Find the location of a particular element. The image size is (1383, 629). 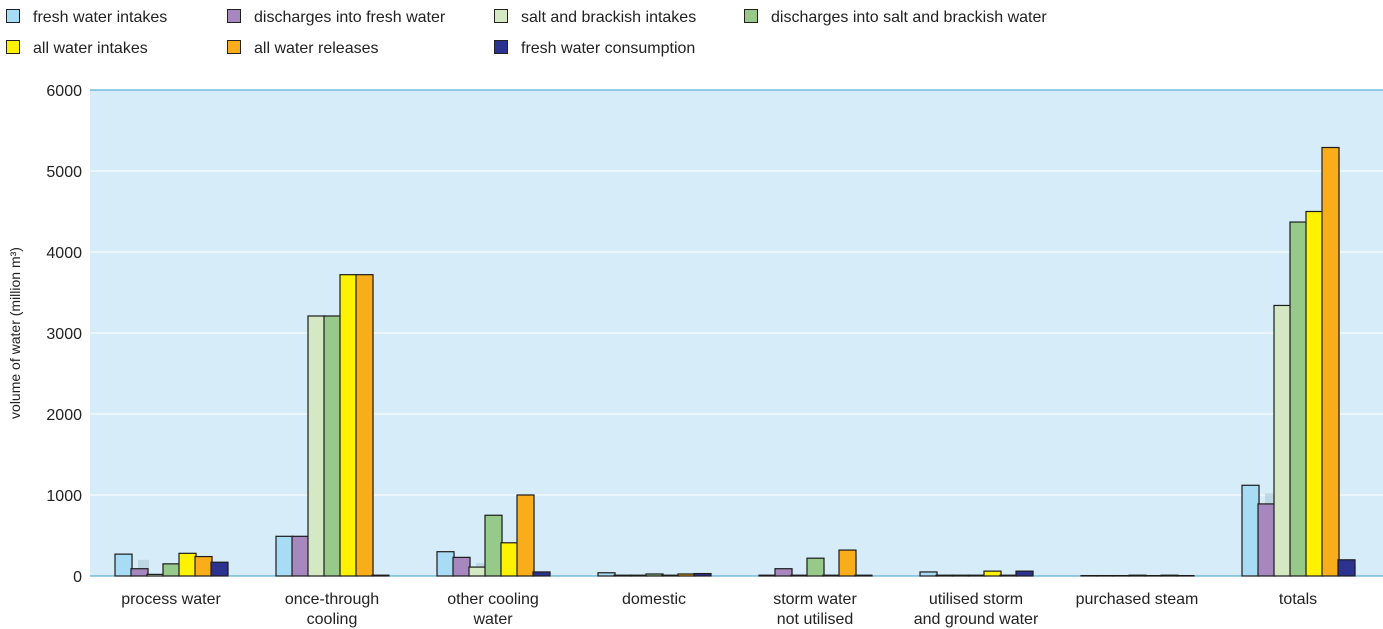

x-category-label: purchased steam is located at coordinates (1137, 599).